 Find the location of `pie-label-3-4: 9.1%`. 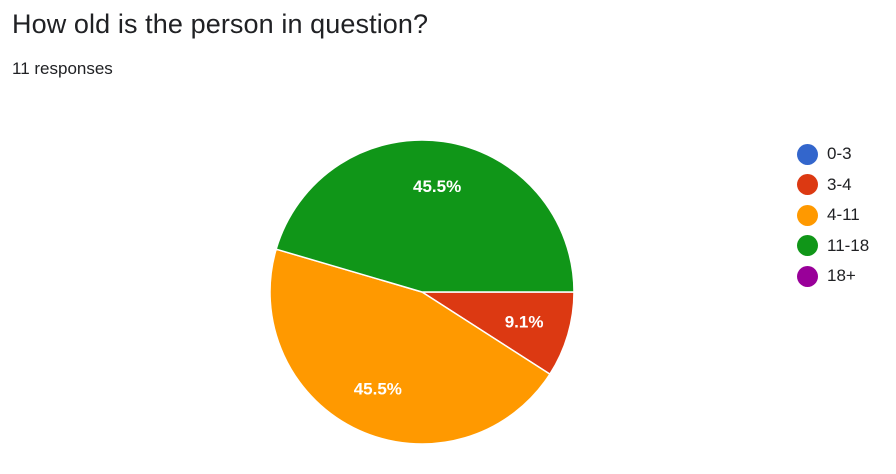

pie-label-3-4: 9.1% is located at coordinates (524, 322).